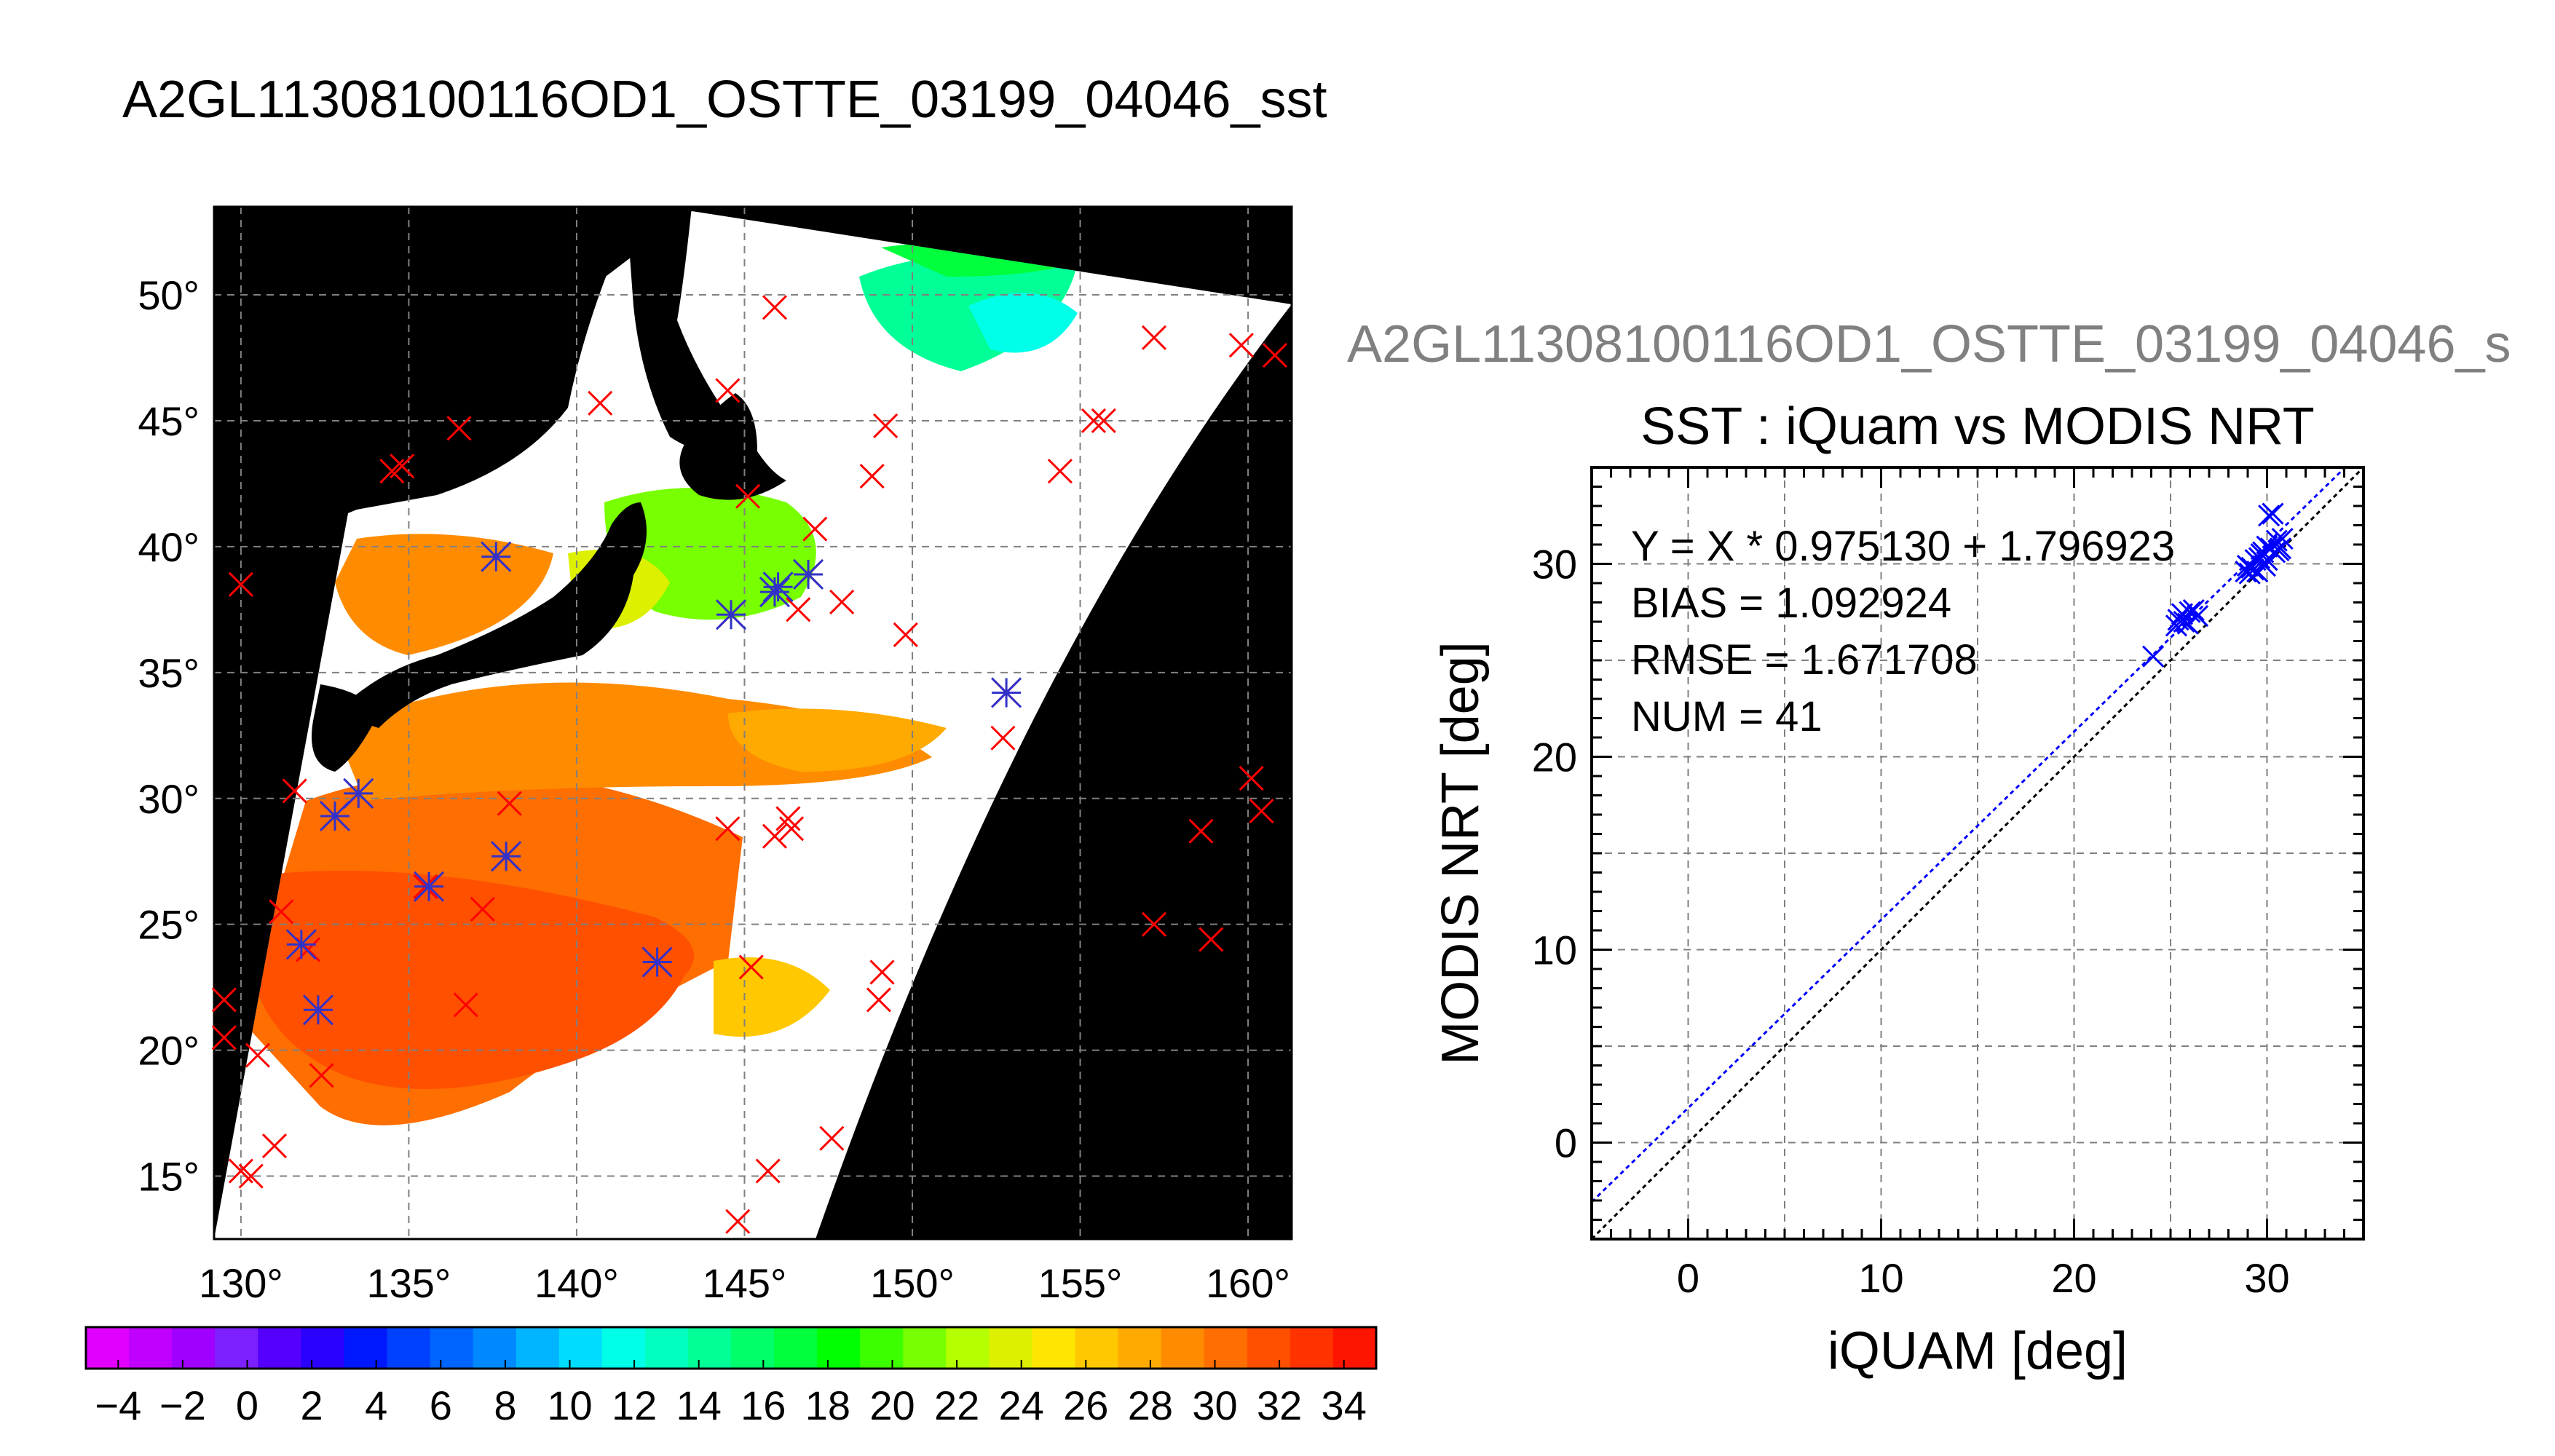 This screenshot has height=1456, width=2555. Describe the element at coordinates (376, 1405) in the screenshot. I see `colorbar-tick-label: 4` at that location.